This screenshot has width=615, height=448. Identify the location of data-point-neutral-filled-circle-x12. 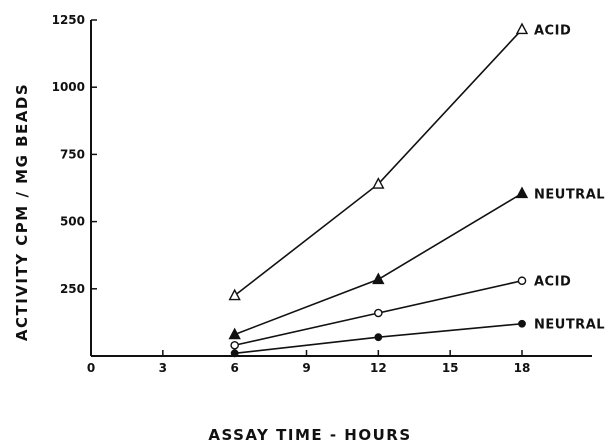
(378, 337).